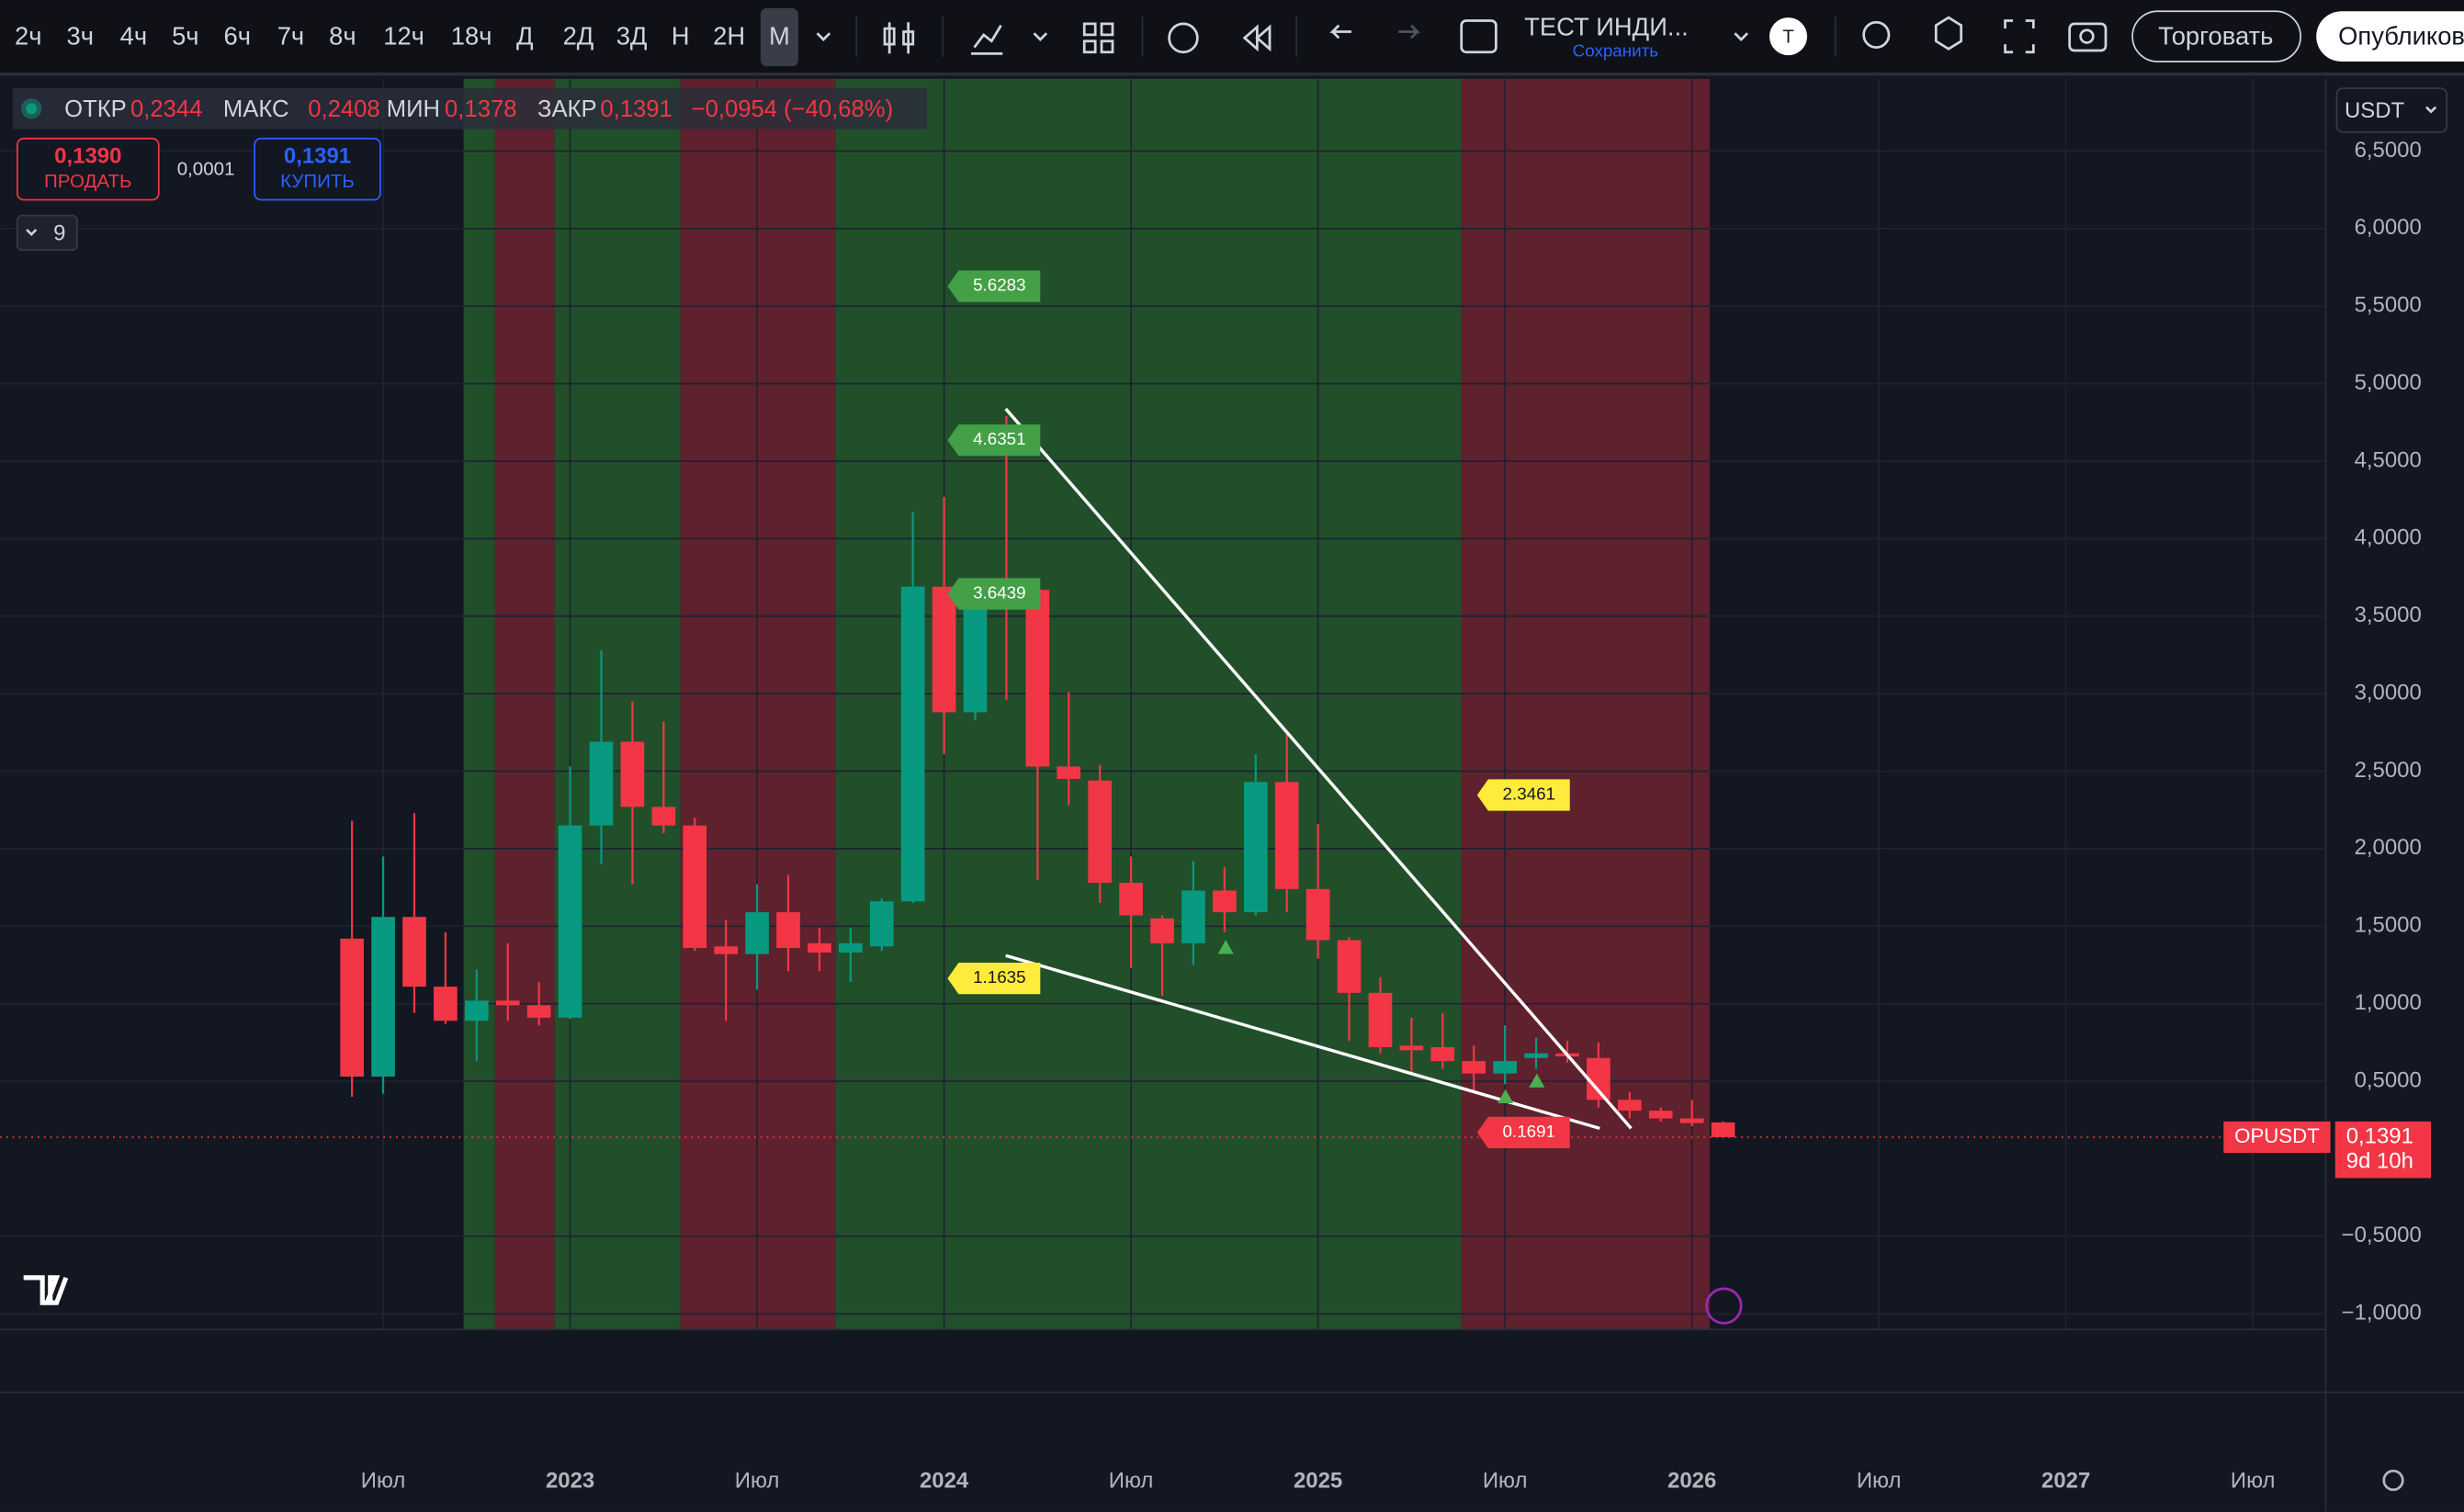  I want to click on price-tag-label: 0.1691, so click(1529, 1131).